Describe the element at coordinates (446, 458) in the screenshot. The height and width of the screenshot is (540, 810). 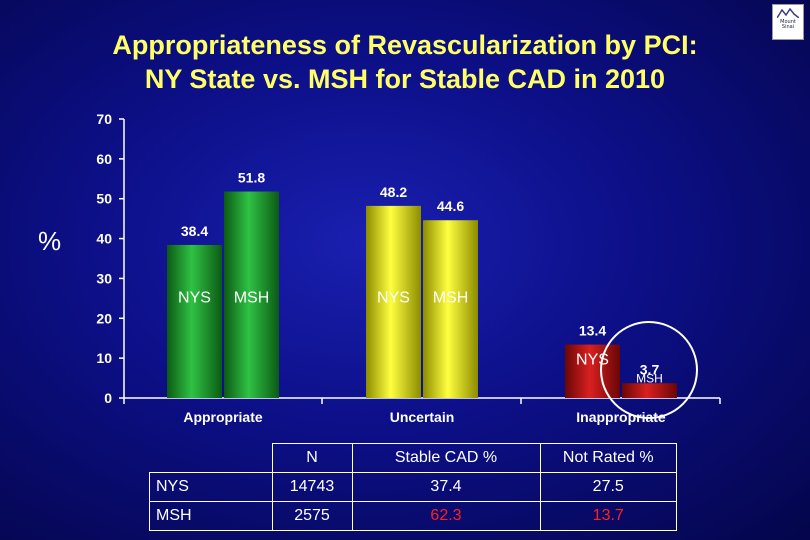
I see `table-header-stable-cad: Stable CAD %` at that location.